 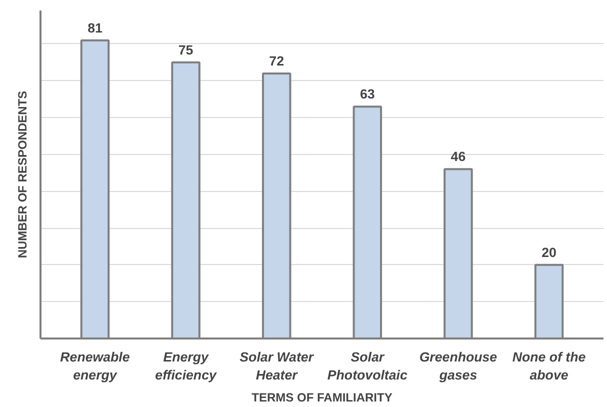 I want to click on x-tick-label: Greenhouse gases, so click(x=458, y=366).